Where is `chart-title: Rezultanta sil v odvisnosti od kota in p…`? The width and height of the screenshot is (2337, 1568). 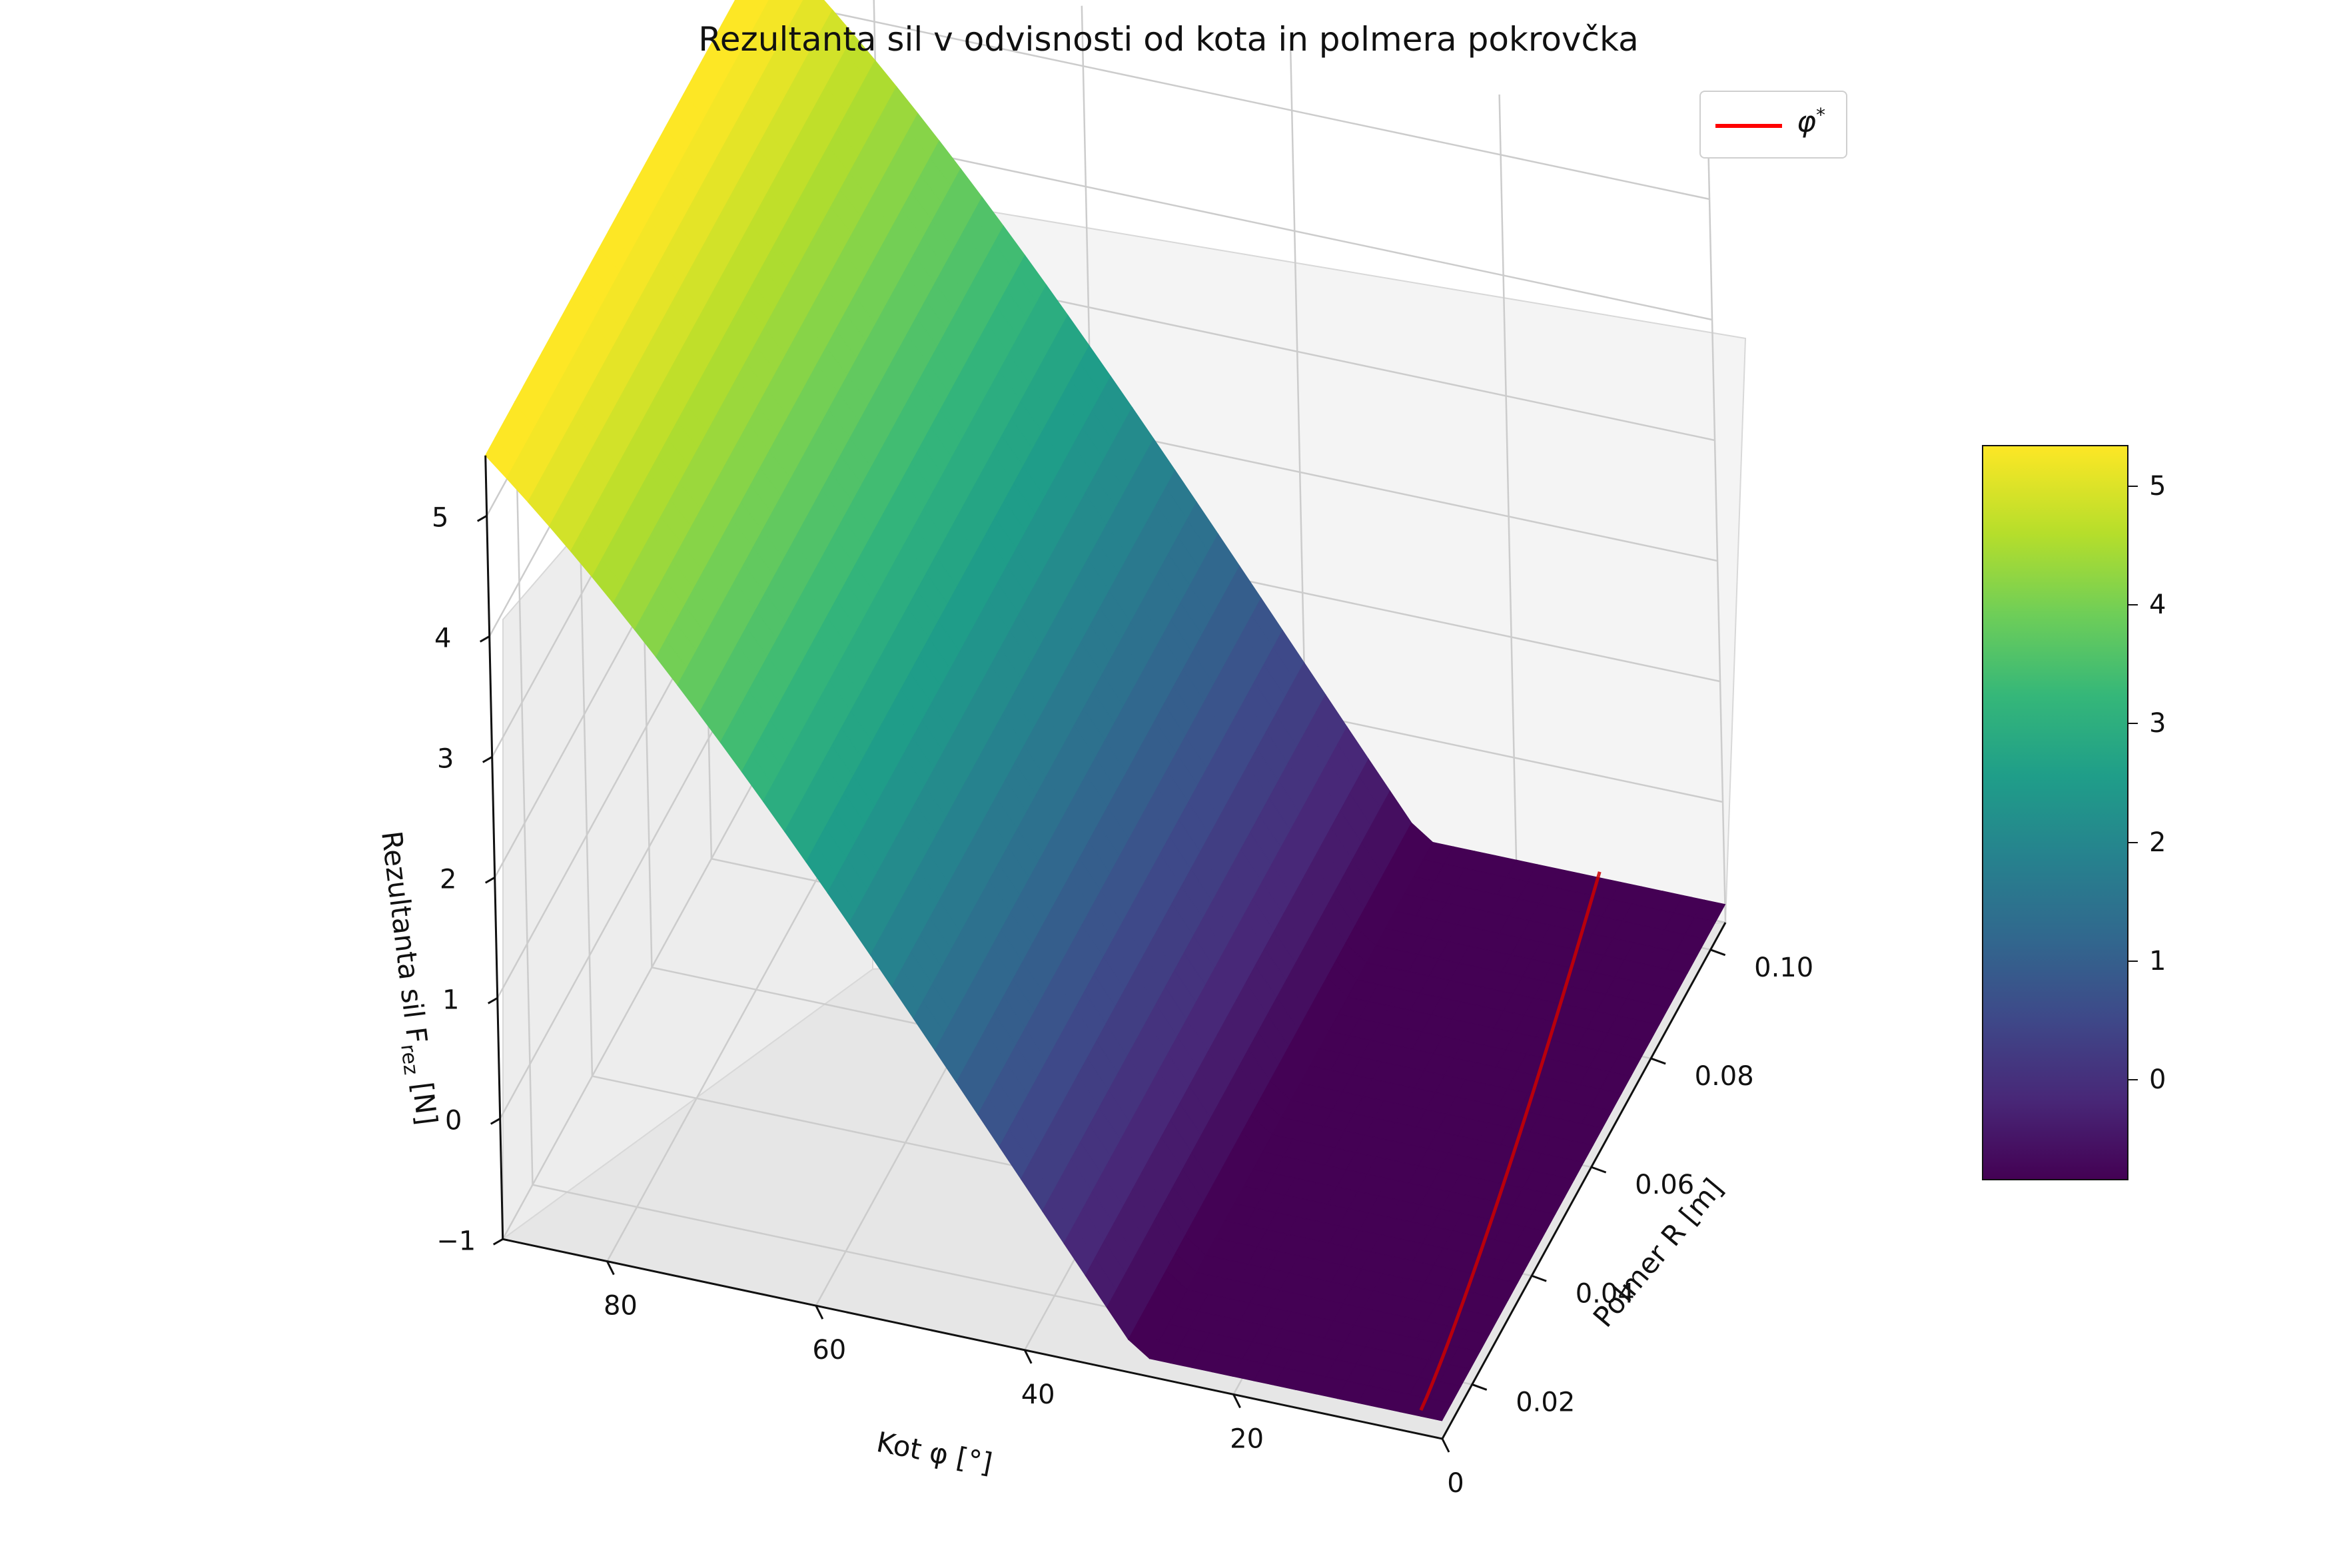 chart-title: Rezultanta sil v odvisnosti od kota in p… is located at coordinates (1168, 39).